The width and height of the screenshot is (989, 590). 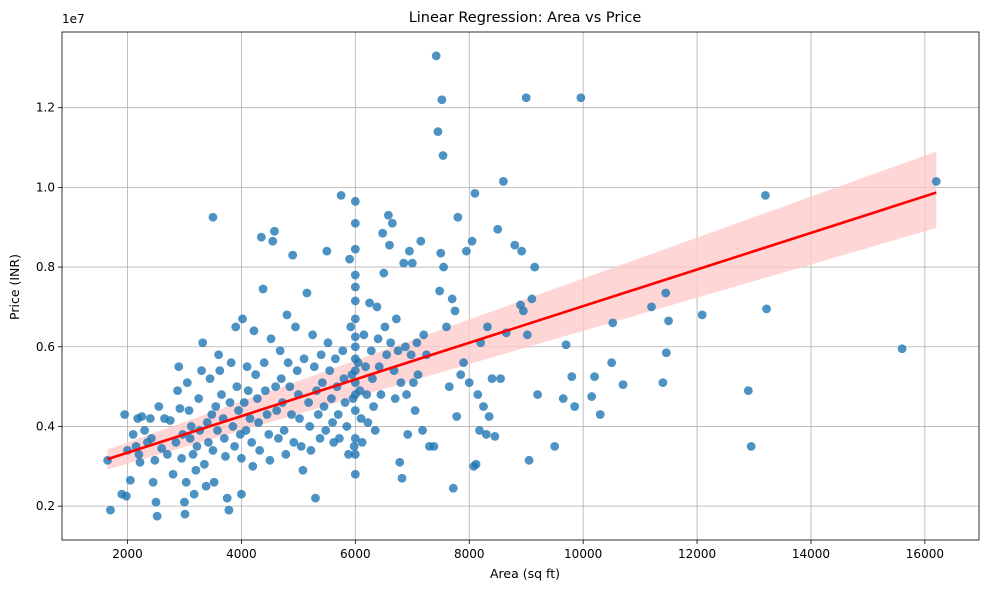 What do you see at coordinates (45, 267) in the screenshot?
I see `y-tick-label: 0.8` at bounding box center [45, 267].